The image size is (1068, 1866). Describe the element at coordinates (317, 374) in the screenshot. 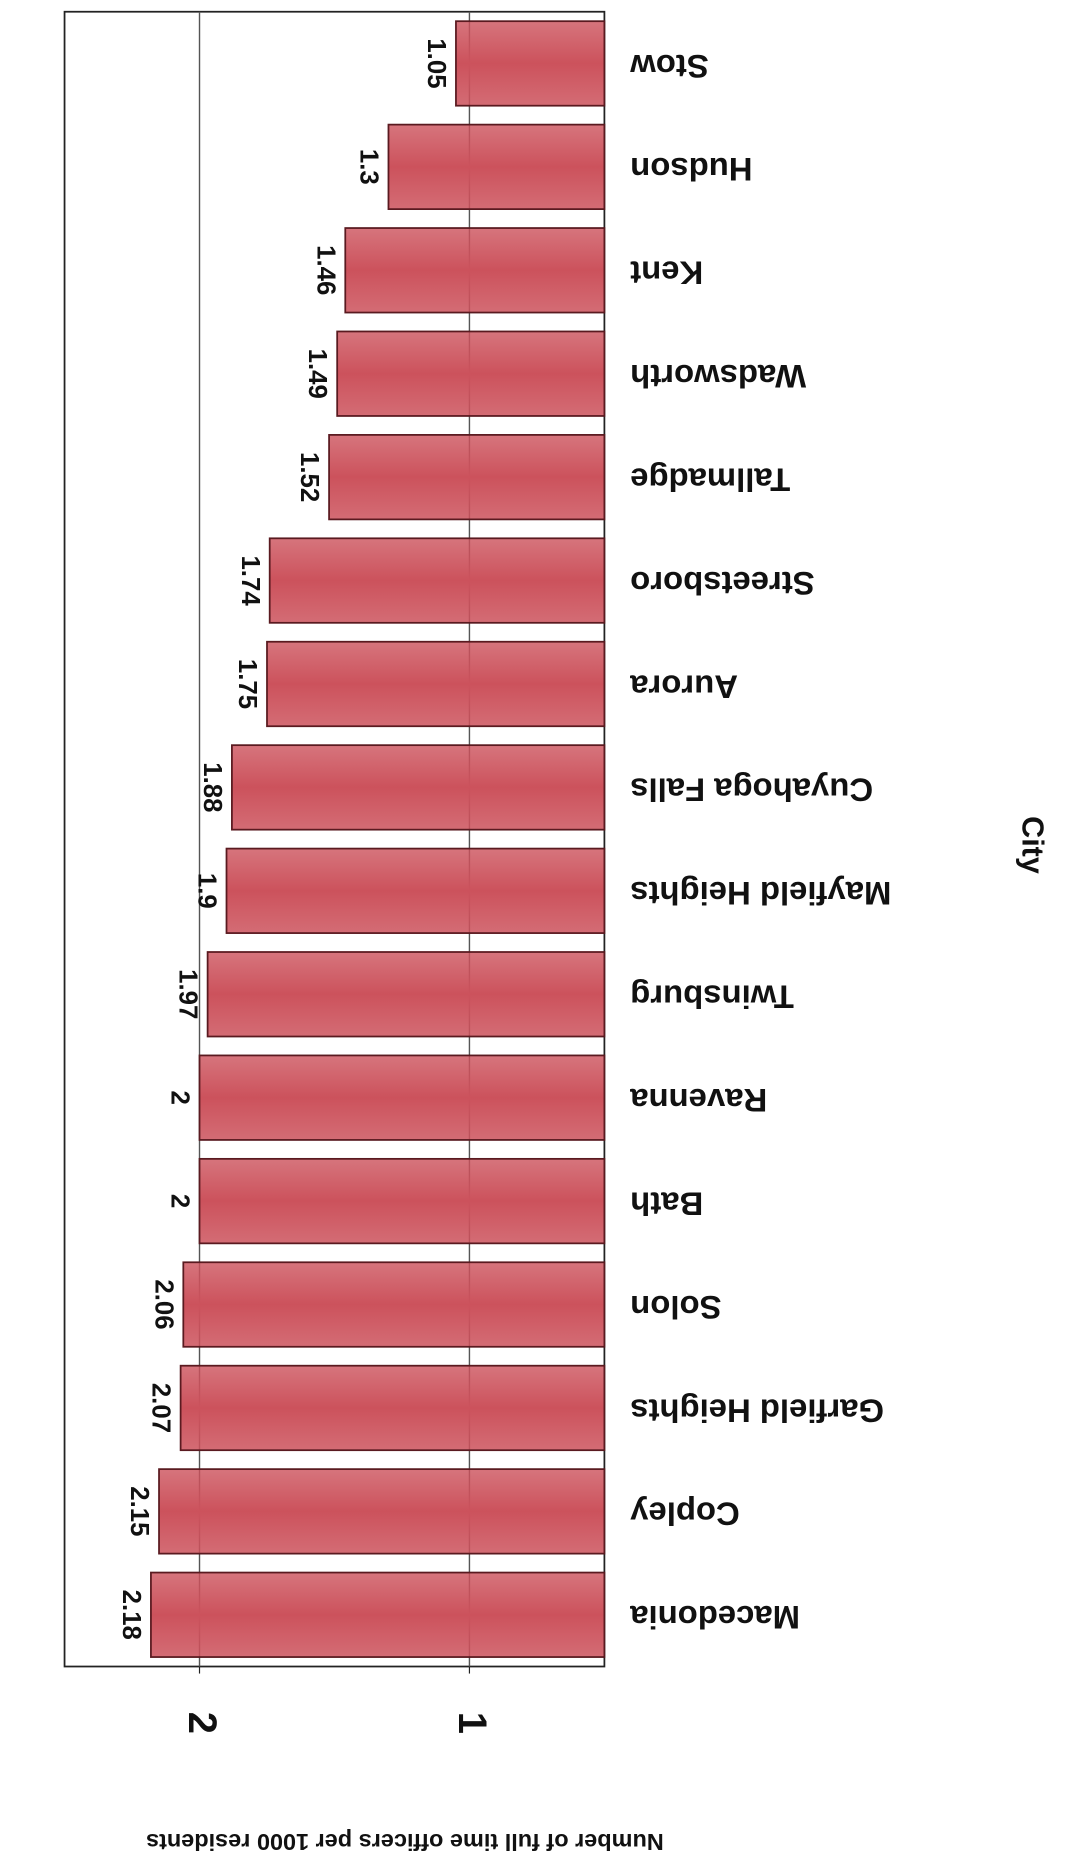

I see `data-label: 1.49` at that location.